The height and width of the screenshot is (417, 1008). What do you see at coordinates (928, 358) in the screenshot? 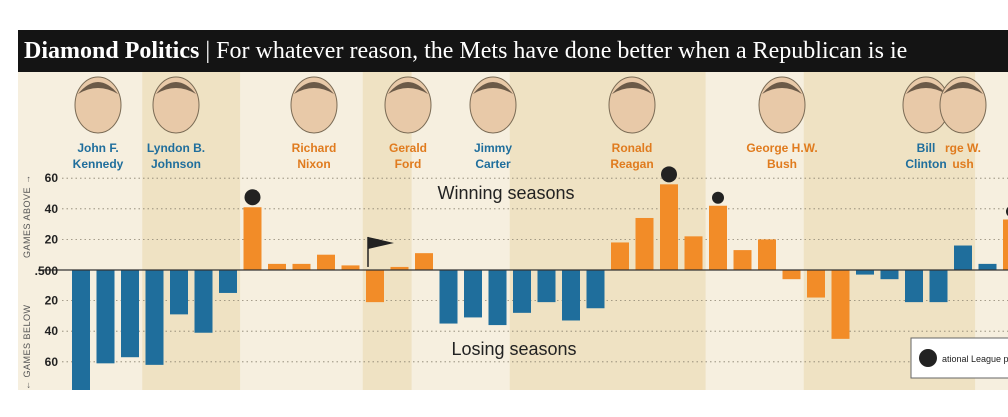
I see `legend-pennant-icon` at bounding box center [928, 358].